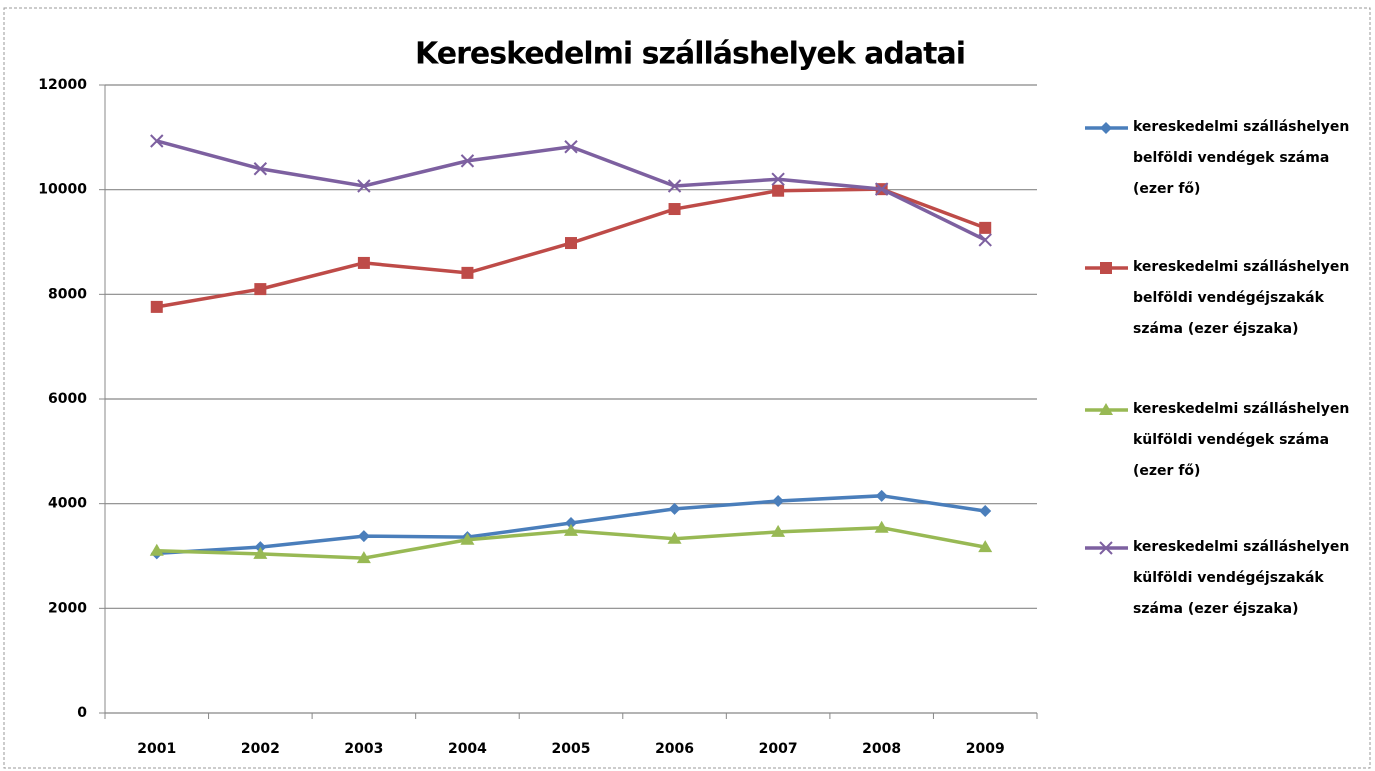 The width and height of the screenshot is (1375, 771). Describe the element at coordinates (156, 749) in the screenshot. I see `x-tick-label: 2001` at that location.